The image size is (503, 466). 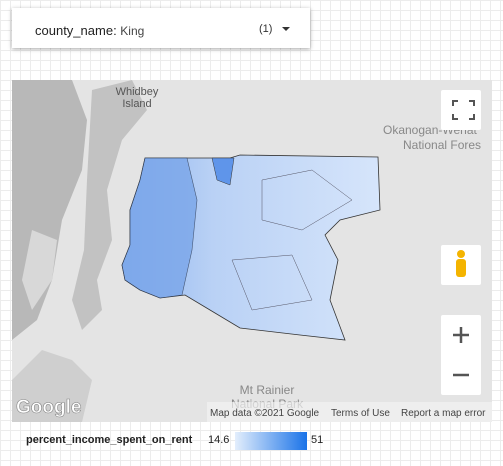 What do you see at coordinates (219, 440) in the screenshot?
I see `legend-min: 14.6` at bounding box center [219, 440].